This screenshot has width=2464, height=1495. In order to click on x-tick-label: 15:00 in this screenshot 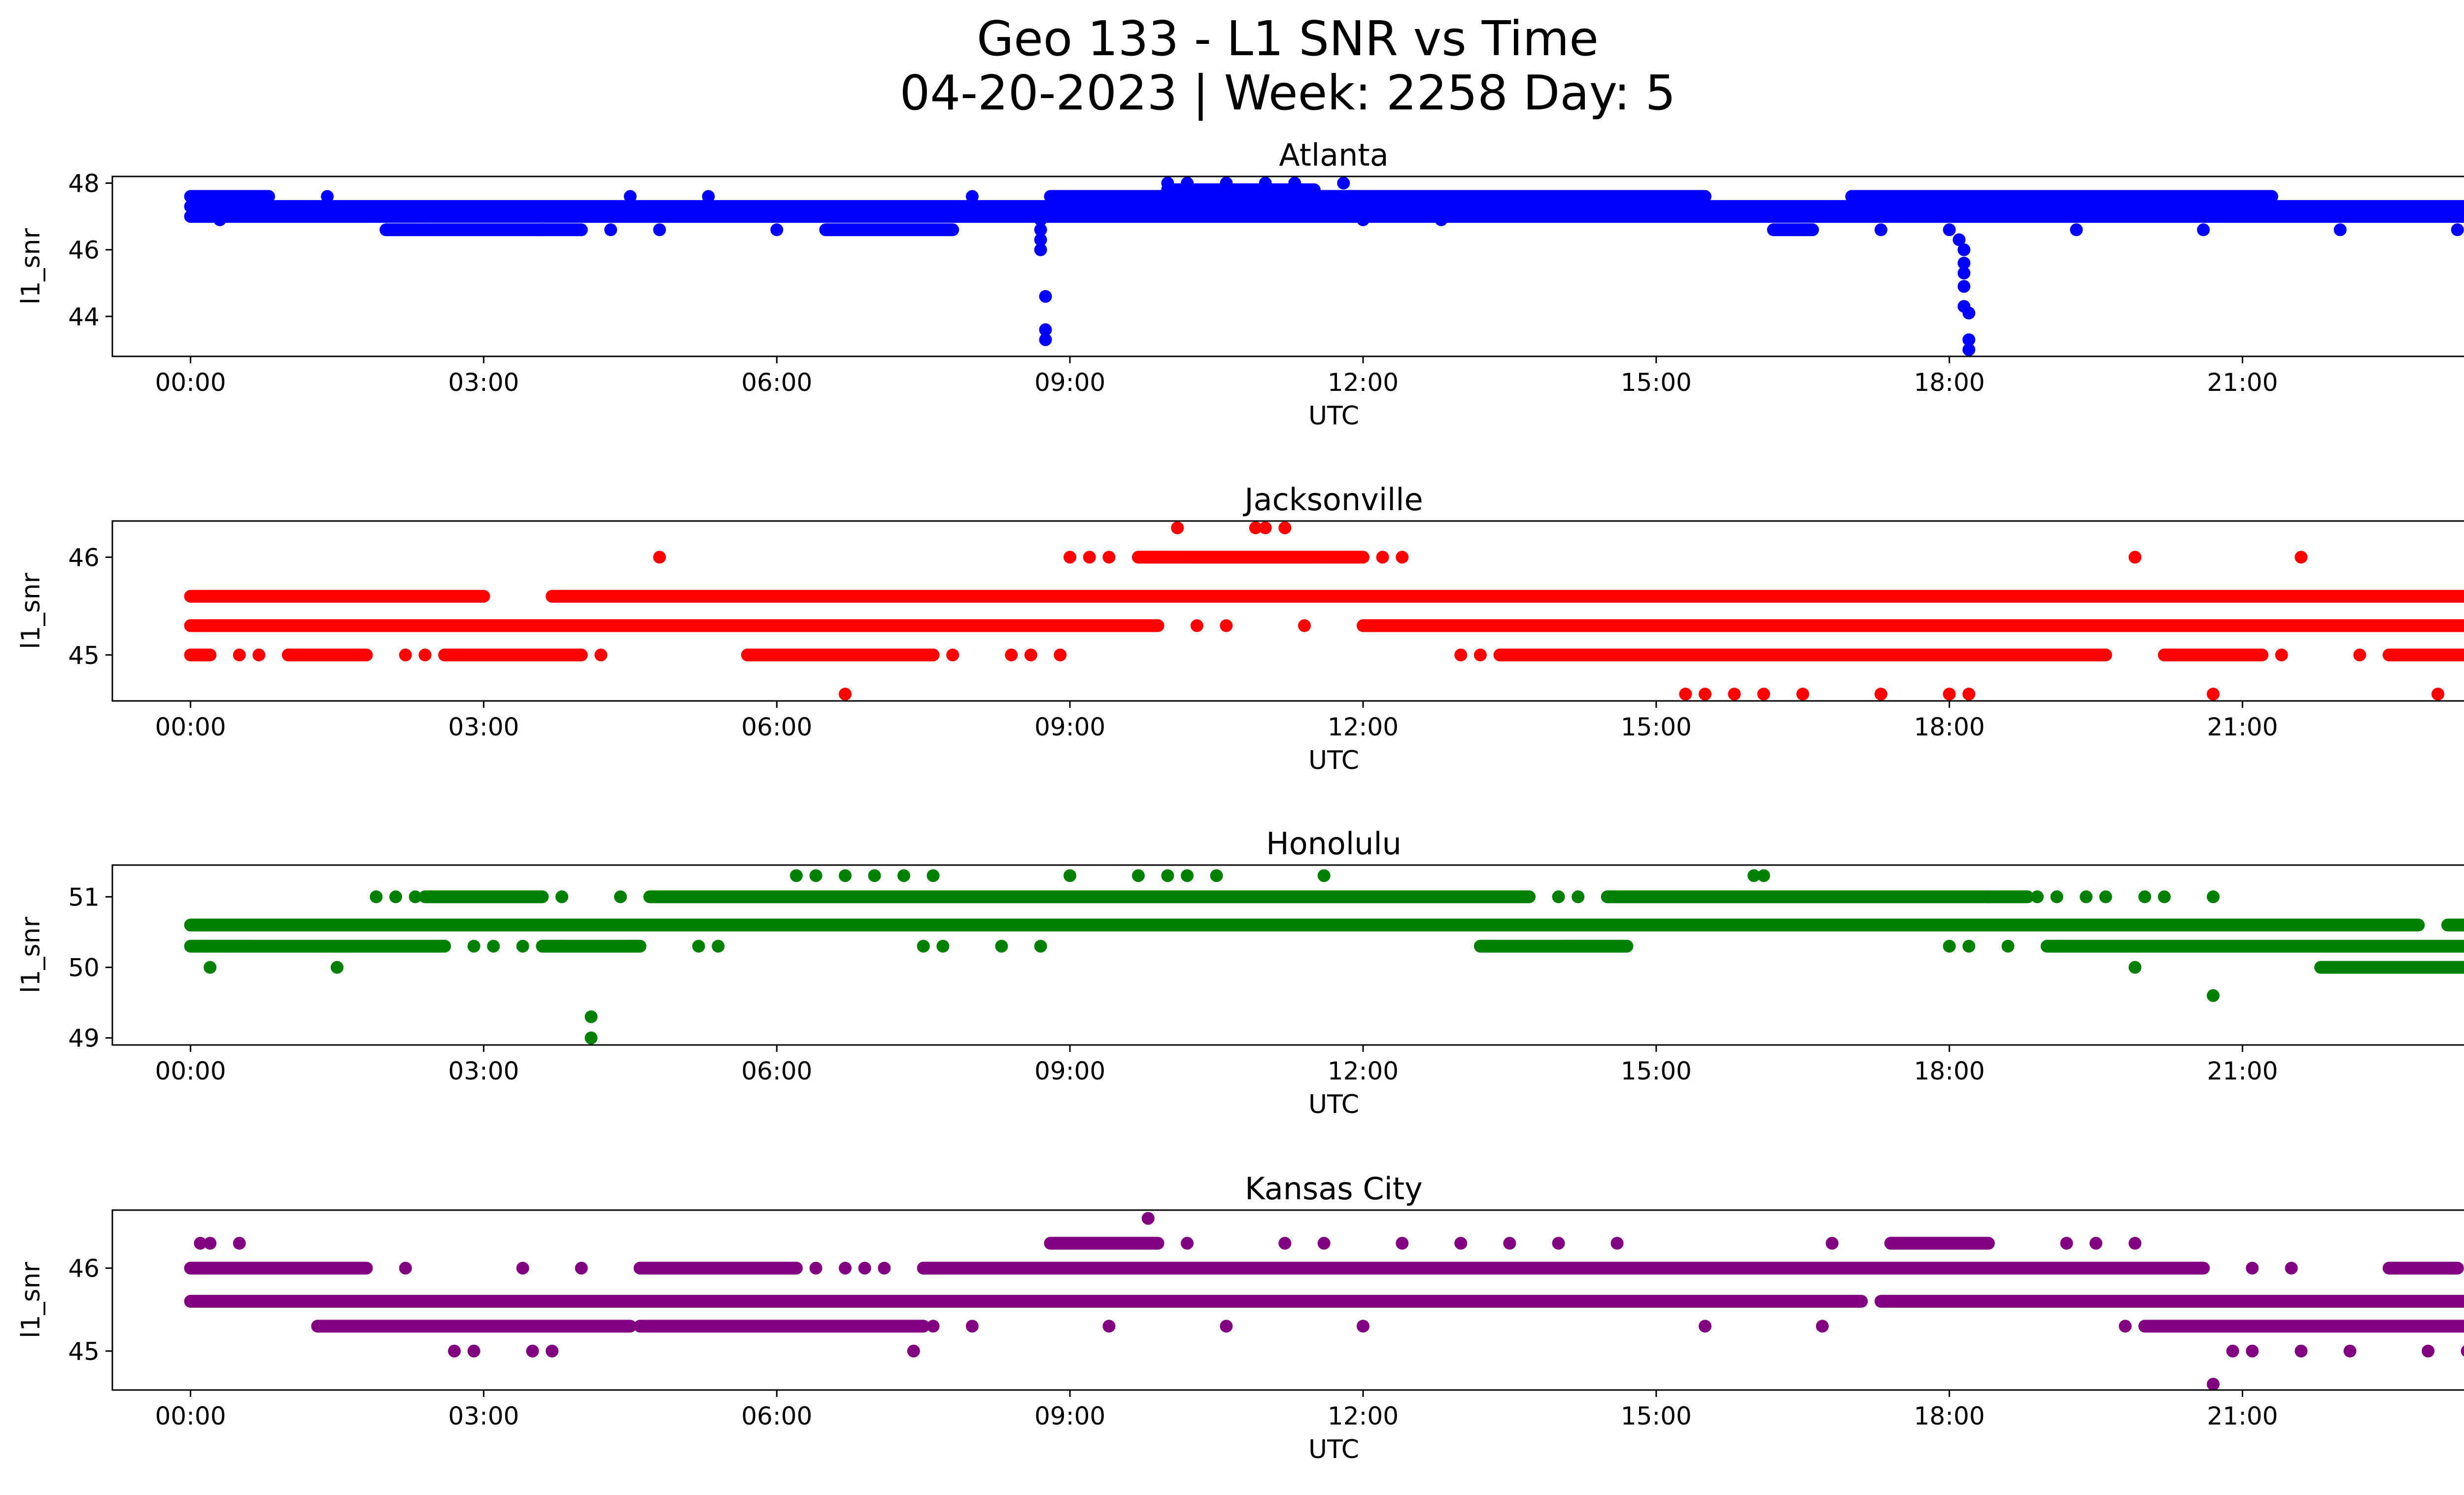, I will do `click(1656, 1071)`.